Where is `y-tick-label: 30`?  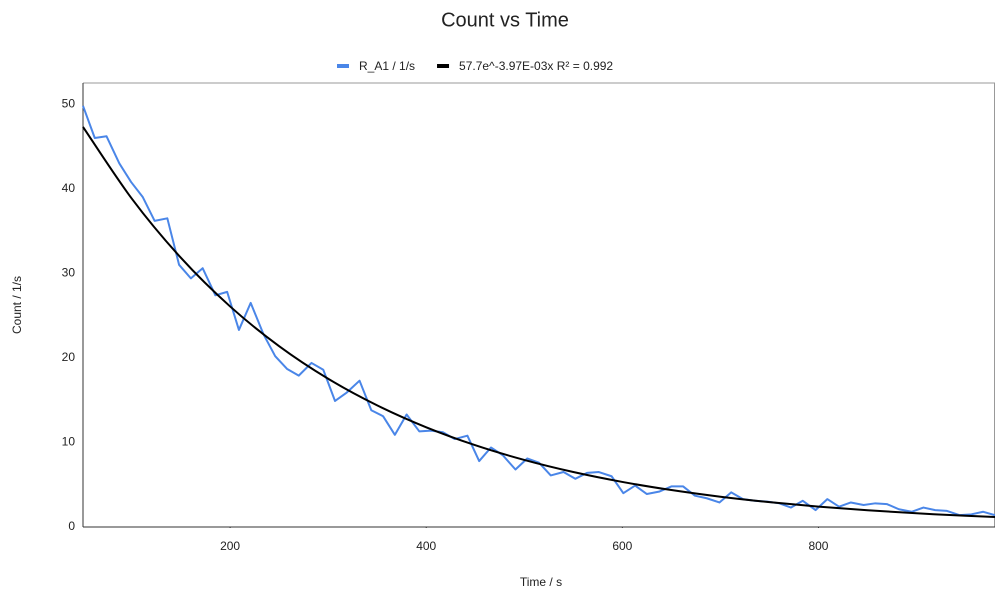 y-tick-label: 30 is located at coordinates (69, 272).